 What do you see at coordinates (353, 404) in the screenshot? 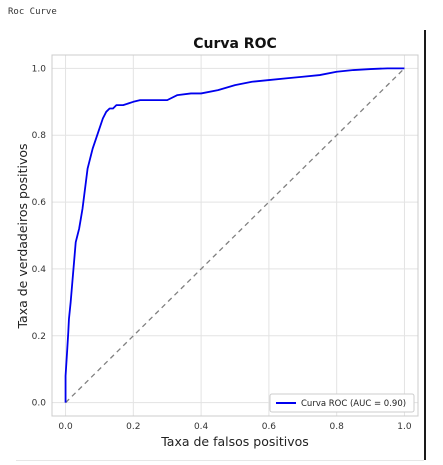
I see `legend-label: Curva ROC (AUC = 0.90)` at bounding box center [353, 404].